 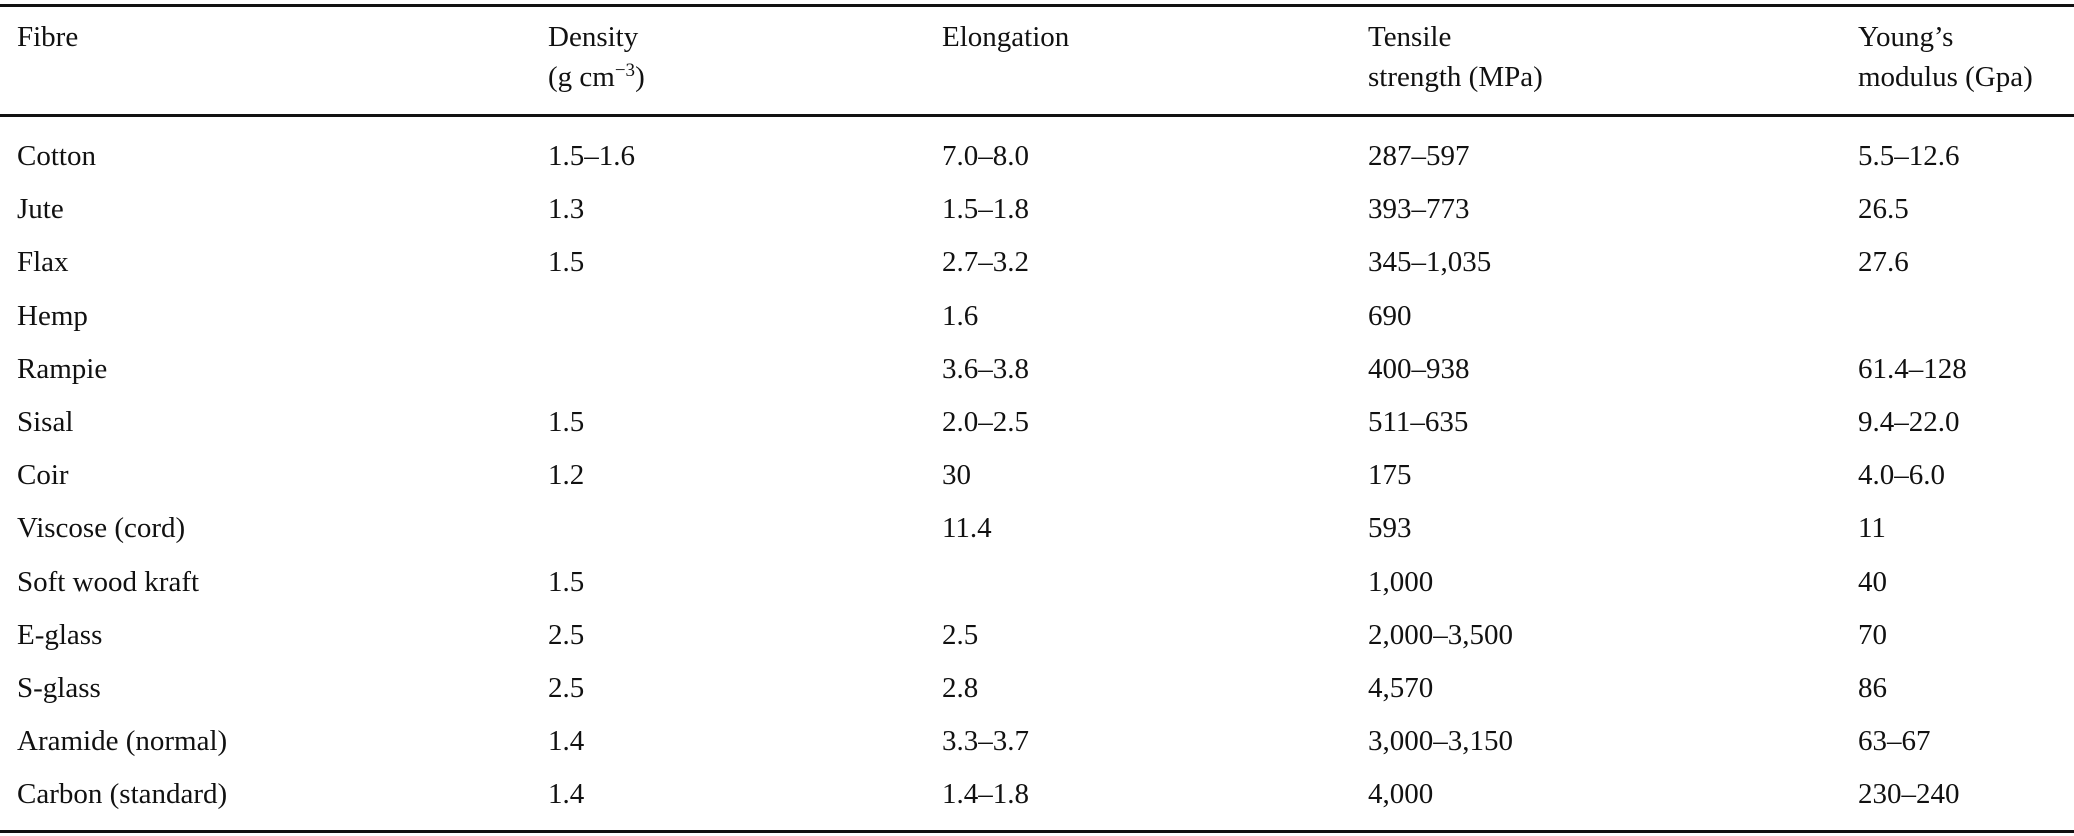 What do you see at coordinates (625, 70) in the screenshot?
I see `unit-exponent: −3` at bounding box center [625, 70].